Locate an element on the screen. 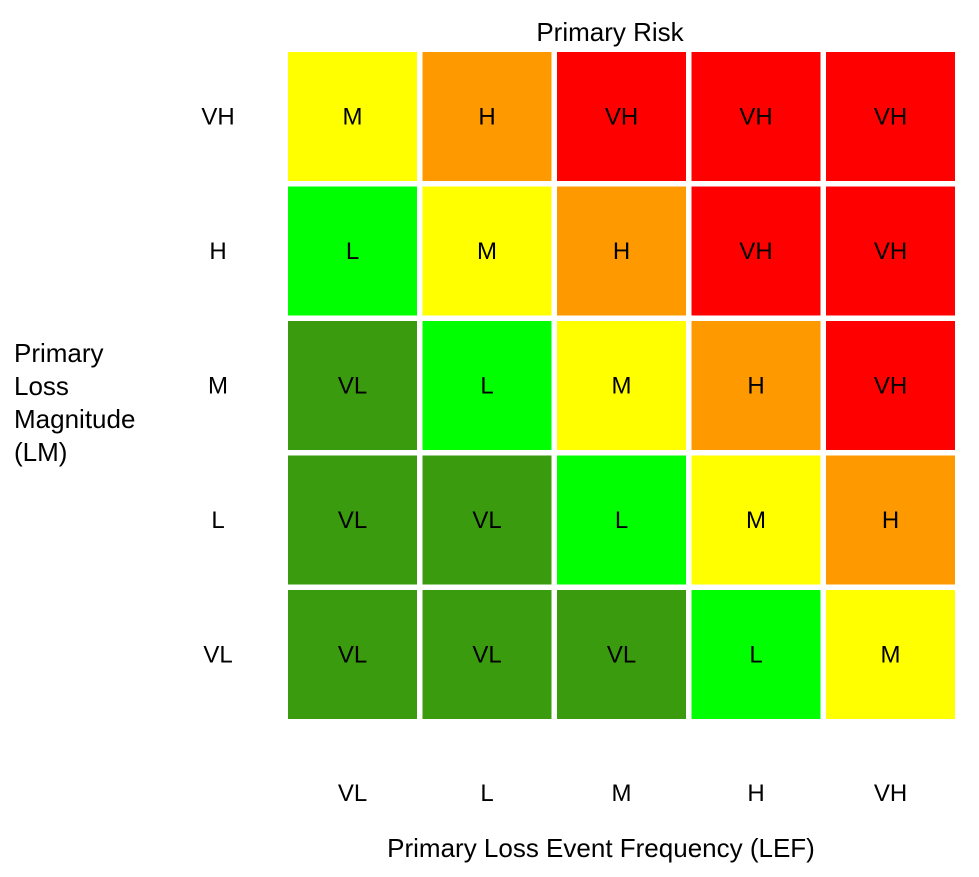 The height and width of the screenshot is (877, 979). y-tick-label: VH is located at coordinates (217, 117).